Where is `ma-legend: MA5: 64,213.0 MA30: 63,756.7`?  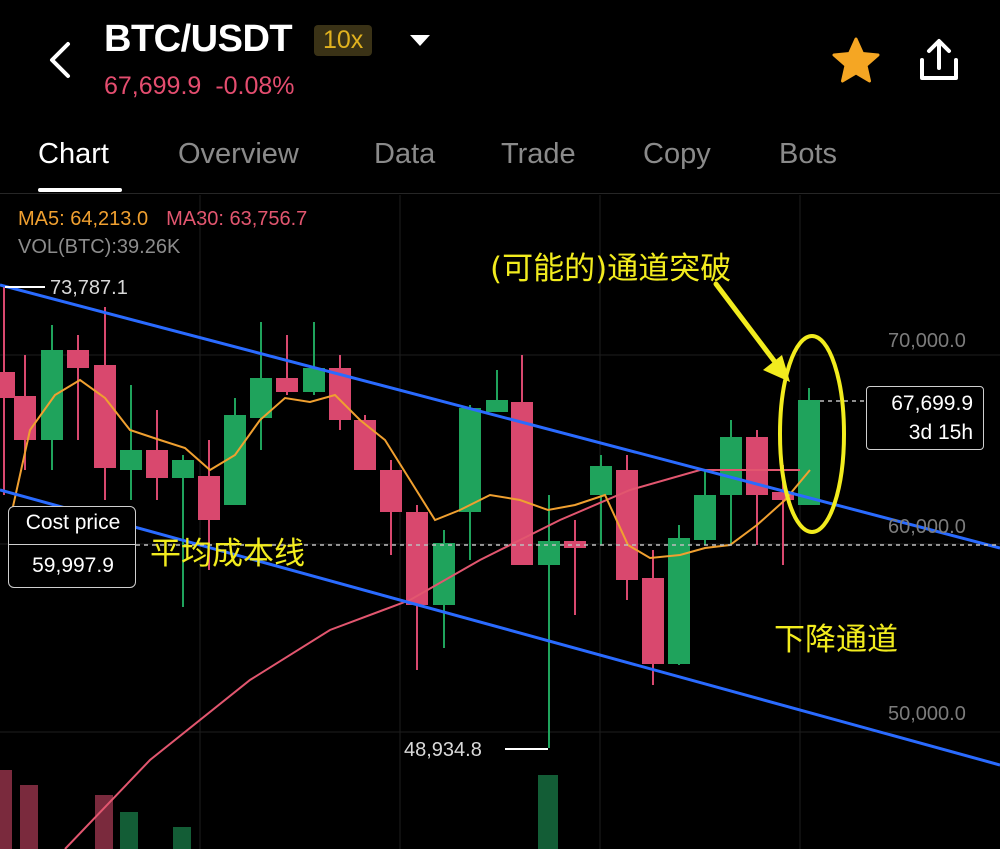 ma-legend: MA5: 64,213.0 MA30: 63,756.7 is located at coordinates (162, 219).